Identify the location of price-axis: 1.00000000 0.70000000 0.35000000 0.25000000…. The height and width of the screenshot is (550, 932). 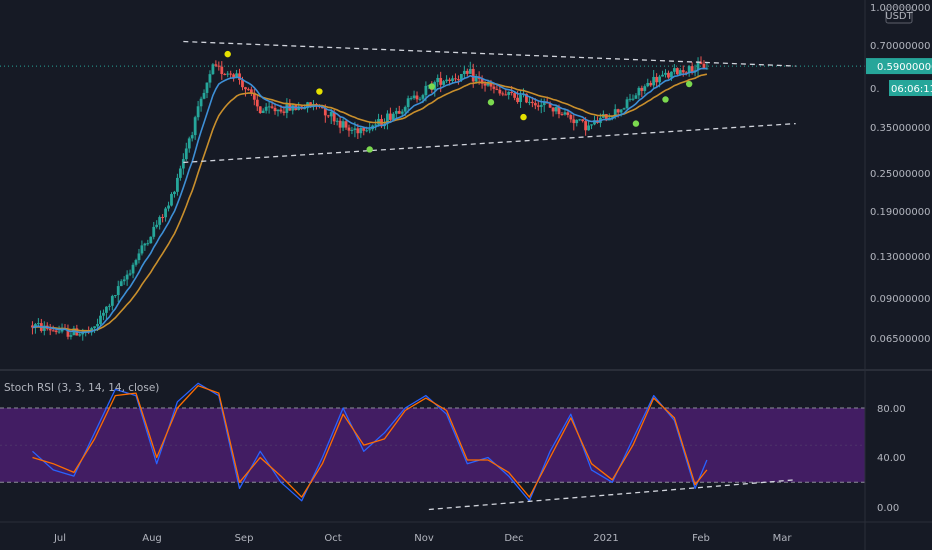
(899, 174).